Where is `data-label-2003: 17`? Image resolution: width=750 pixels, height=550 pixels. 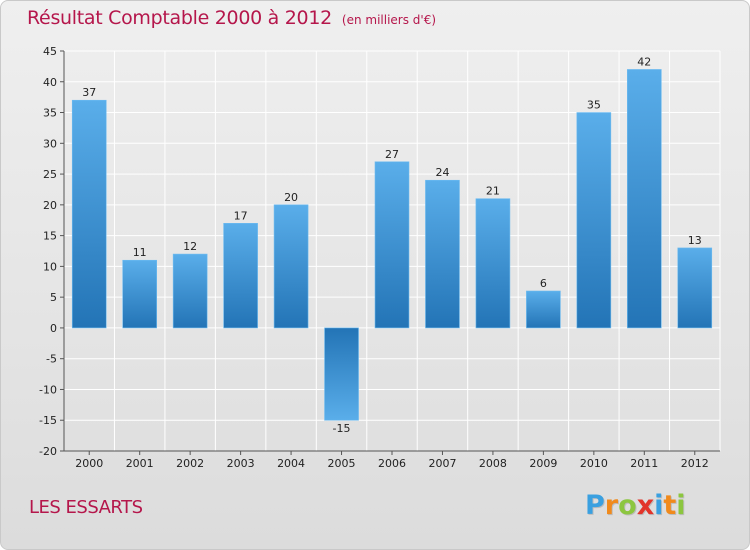
data-label-2003: 17 is located at coordinates (241, 215).